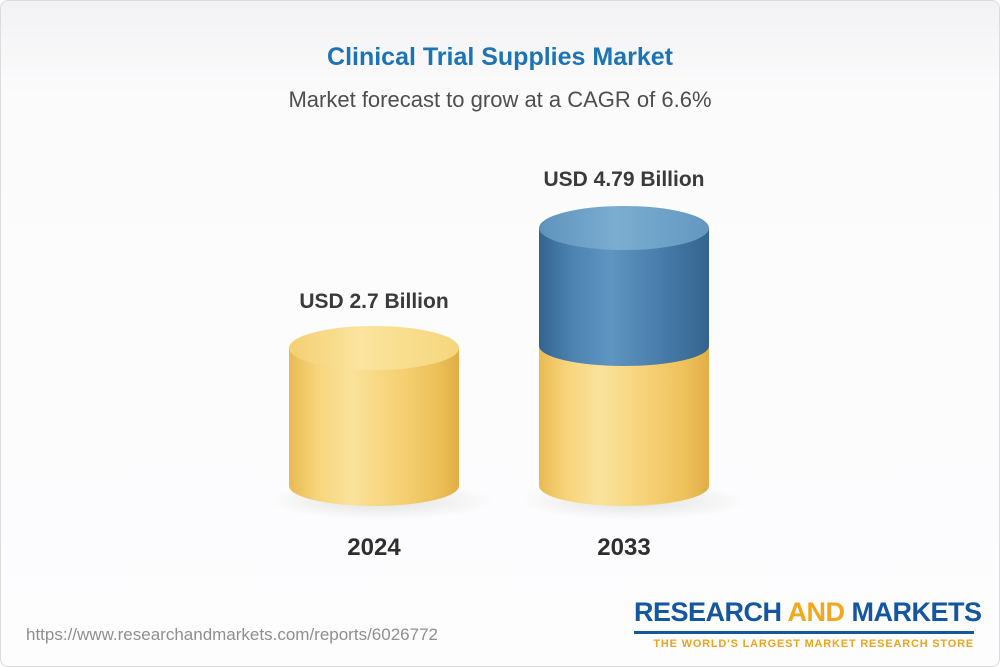  What do you see at coordinates (374, 547) in the screenshot?
I see `x-axis-label-2024: 2024` at bounding box center [374, 547].